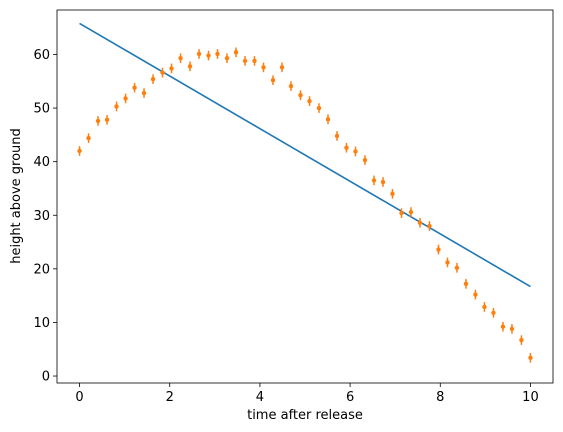  What do you see at coordinates (440, 397) in the screenshot?
I see `x-tick-label: 8` at bounding box center [440, 397].